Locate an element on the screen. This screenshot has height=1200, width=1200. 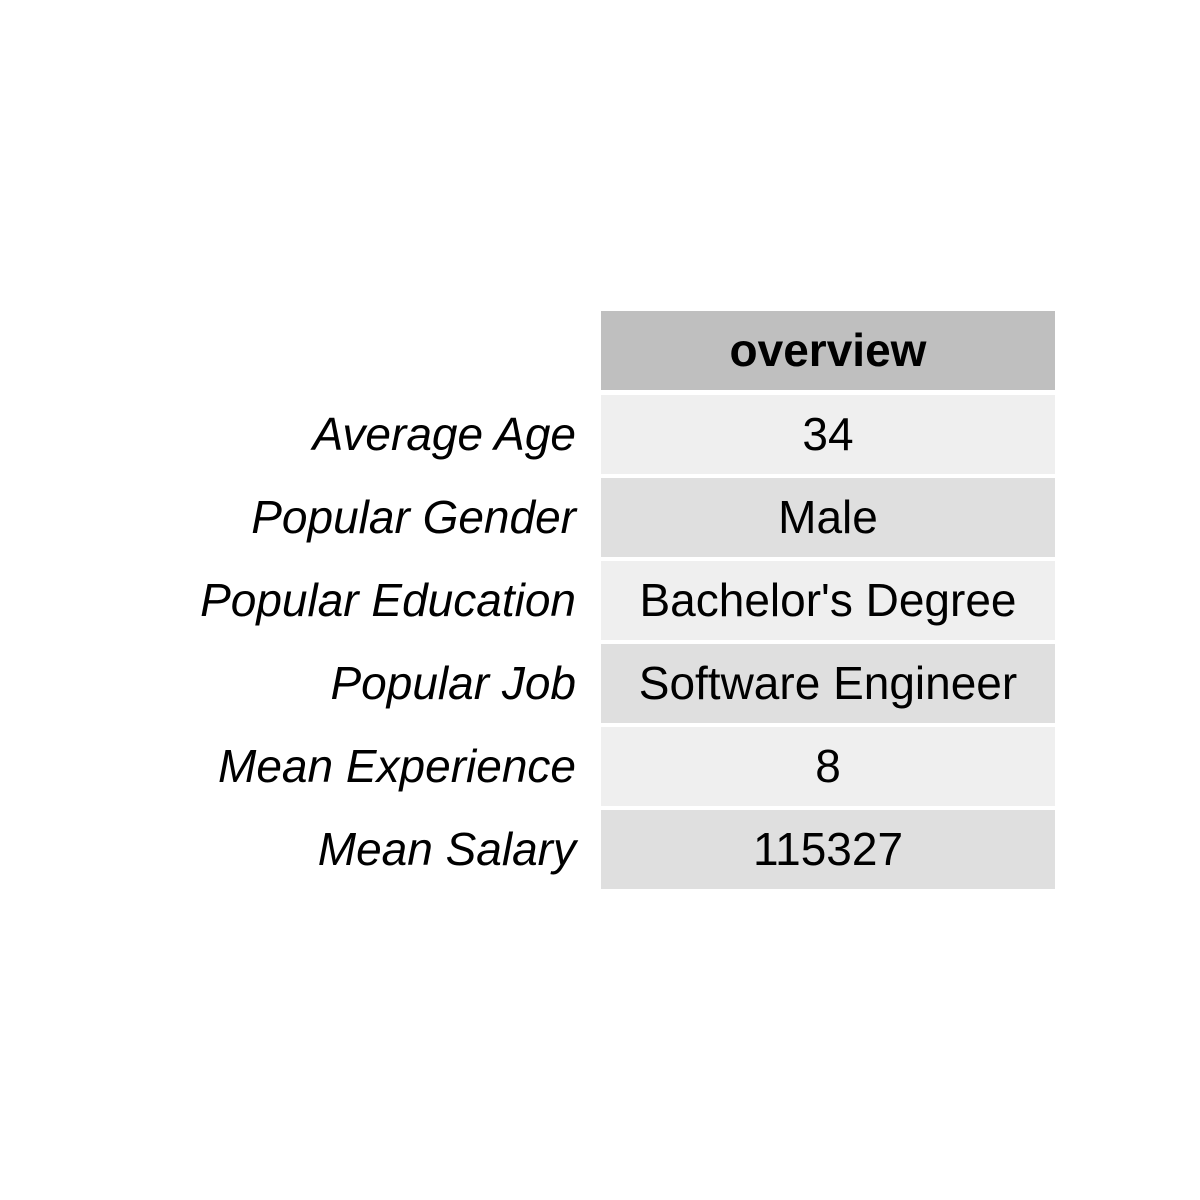
cell-popular-job: Software Engineer is located at coordinates (828, 683).